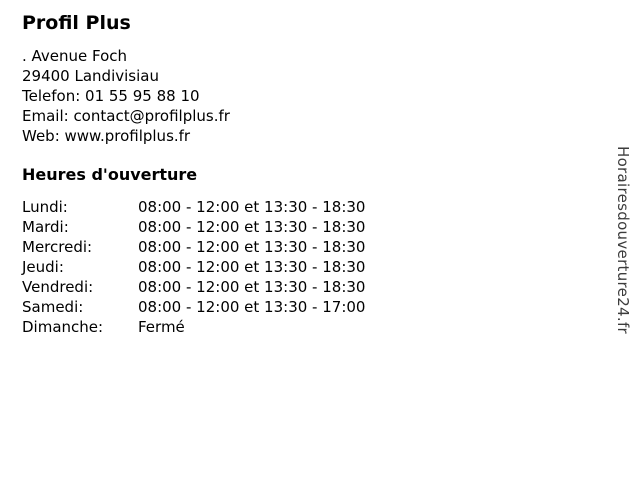 Image resolution: width=640 pixels, height=480 pixels. Describe the element at coordinates (90, 76) in the screenshot. I see `address-line-city: 29400 Landivisiau` at that location.